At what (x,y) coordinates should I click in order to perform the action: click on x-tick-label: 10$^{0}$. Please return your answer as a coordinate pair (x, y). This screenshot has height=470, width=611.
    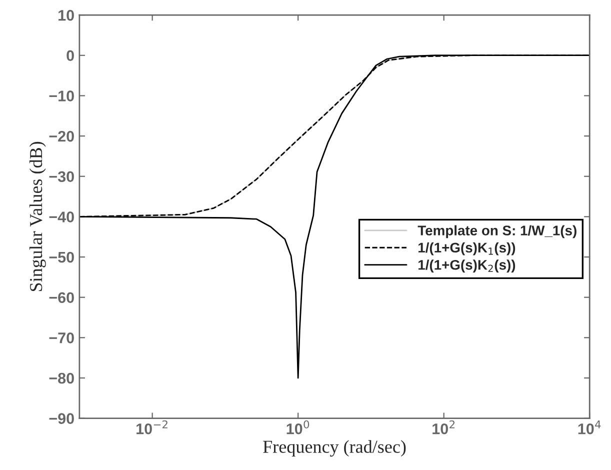
    Looking at the image, I should click on (298, 427).